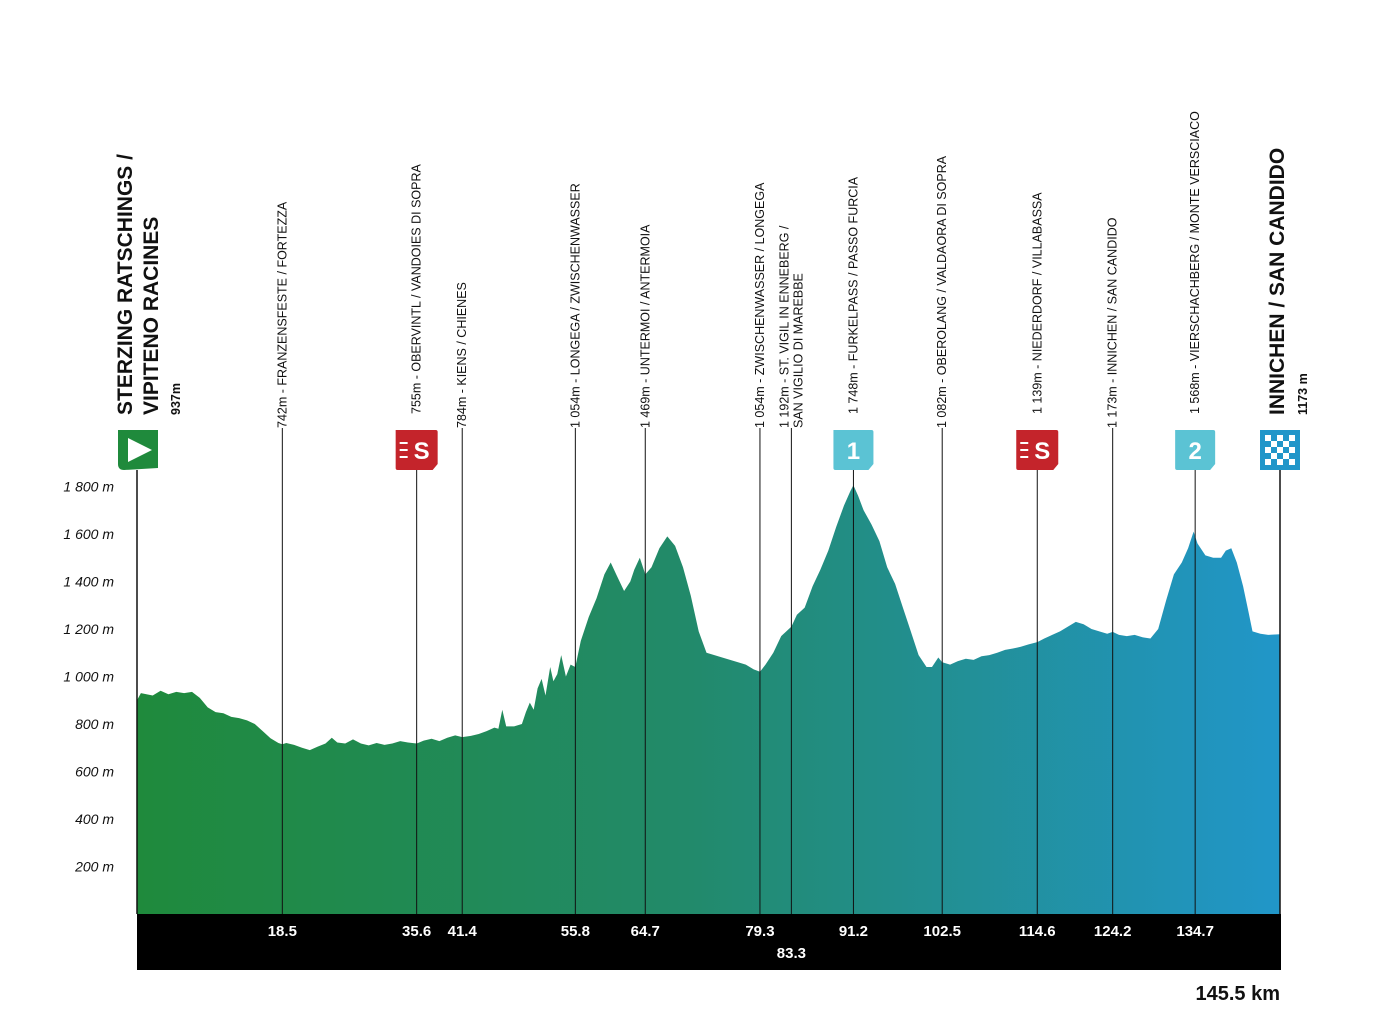 The height and width of the screenshot is (1030, 1379). I want to click on y-tick-label: 1 000 m, so click(88, 677).